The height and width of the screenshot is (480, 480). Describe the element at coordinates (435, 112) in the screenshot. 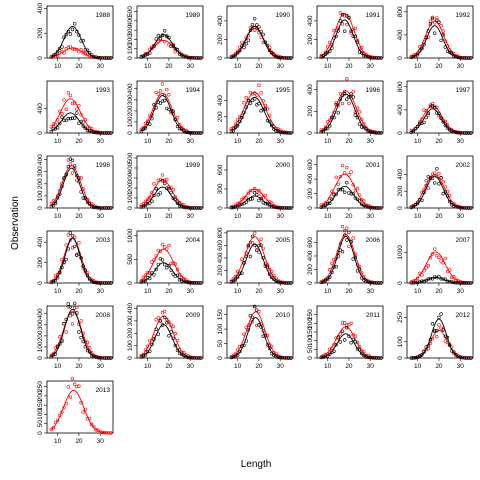

I see `panel-1997: 10 20 30 0 400 800 1997` at that location.